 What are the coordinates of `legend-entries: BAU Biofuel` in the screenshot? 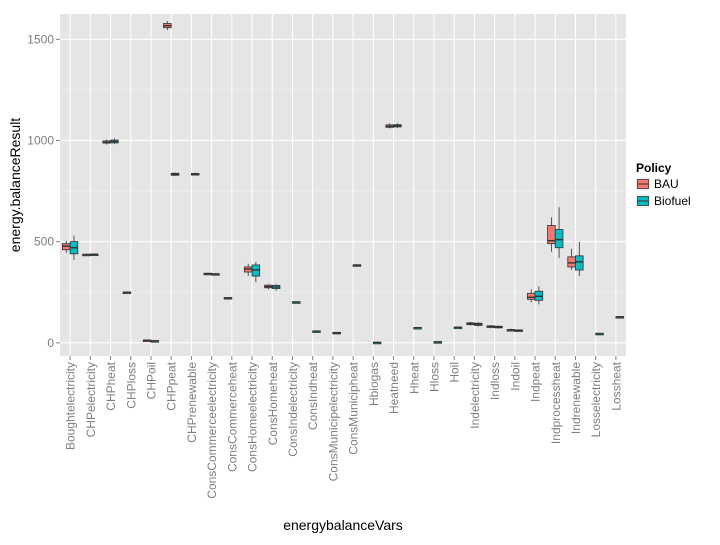 It's located at (663, 192).